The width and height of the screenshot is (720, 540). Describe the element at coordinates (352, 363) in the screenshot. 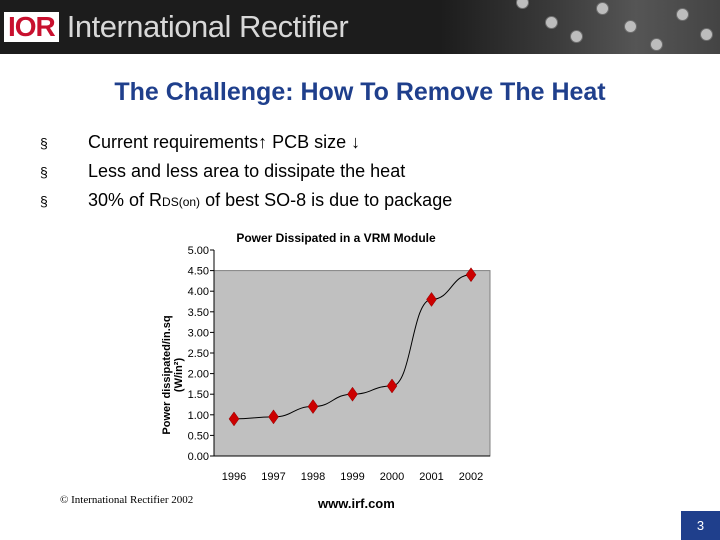

I see `plot-area` at that location.